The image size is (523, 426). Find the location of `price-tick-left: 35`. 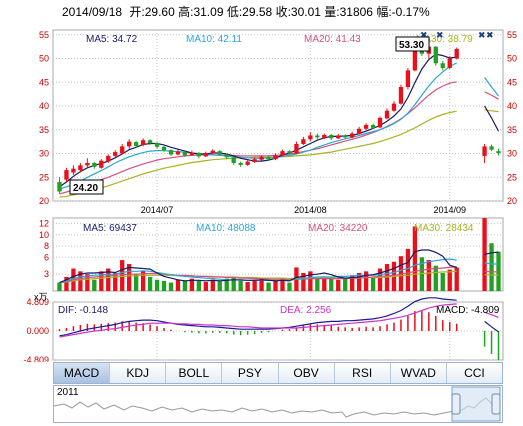

price-tick-left: 35 is located at coordinates (44, 130).